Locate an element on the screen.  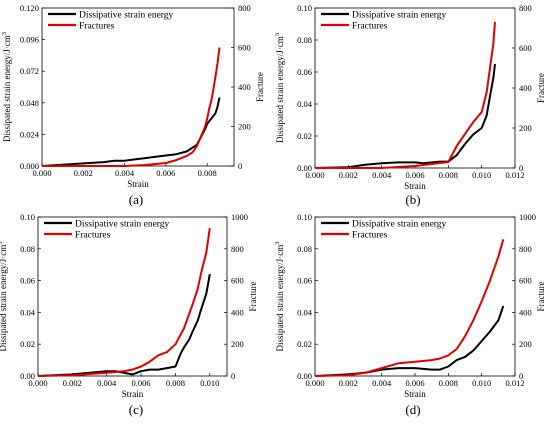
y-tick-label: 0.048 is located at coordinates (29, 103).